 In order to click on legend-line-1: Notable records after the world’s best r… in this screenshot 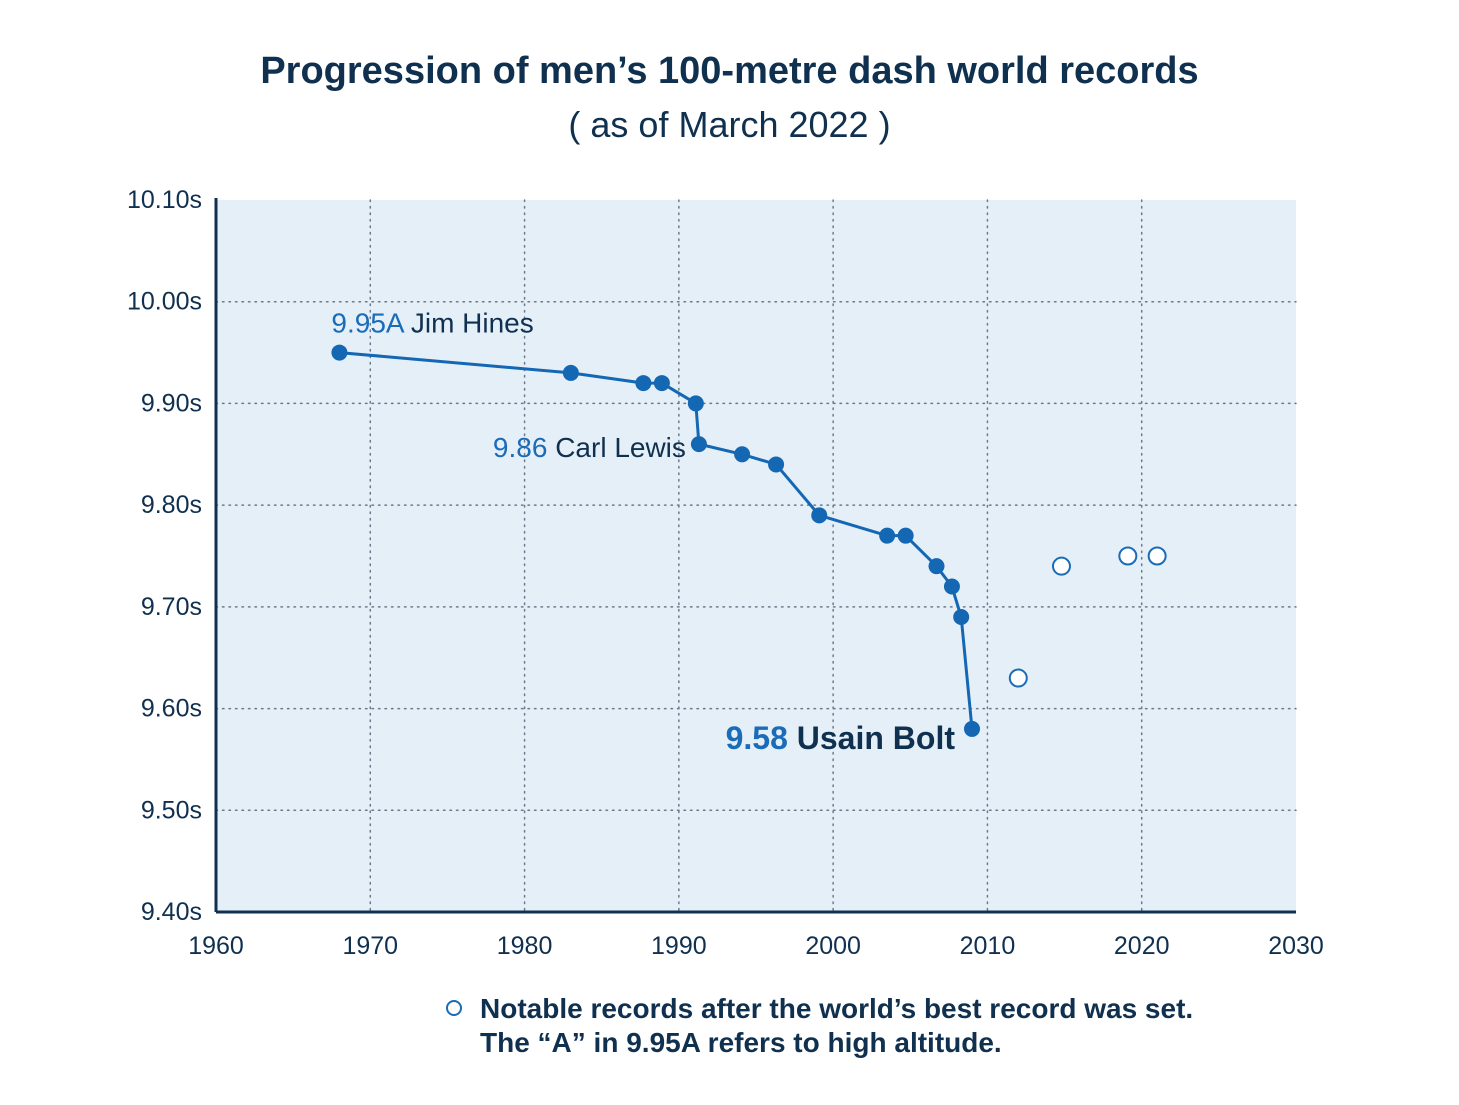, I will do `click(837, 1008)`.